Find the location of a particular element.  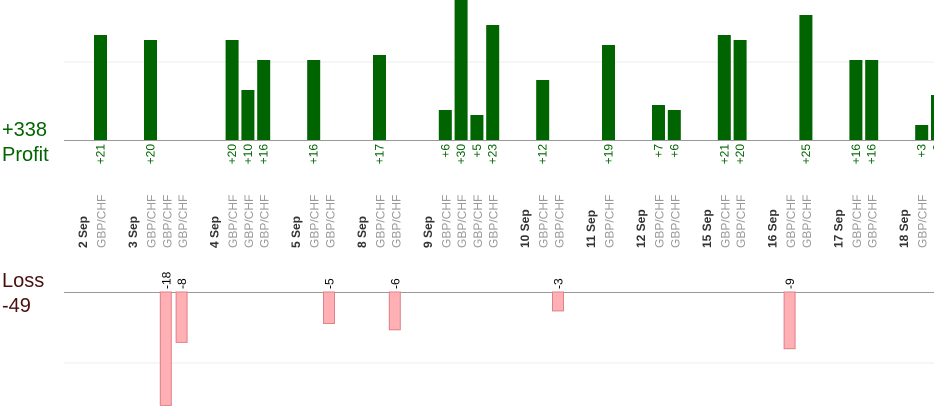

profit-value-label: +5 is located at coordinates (477, 151).